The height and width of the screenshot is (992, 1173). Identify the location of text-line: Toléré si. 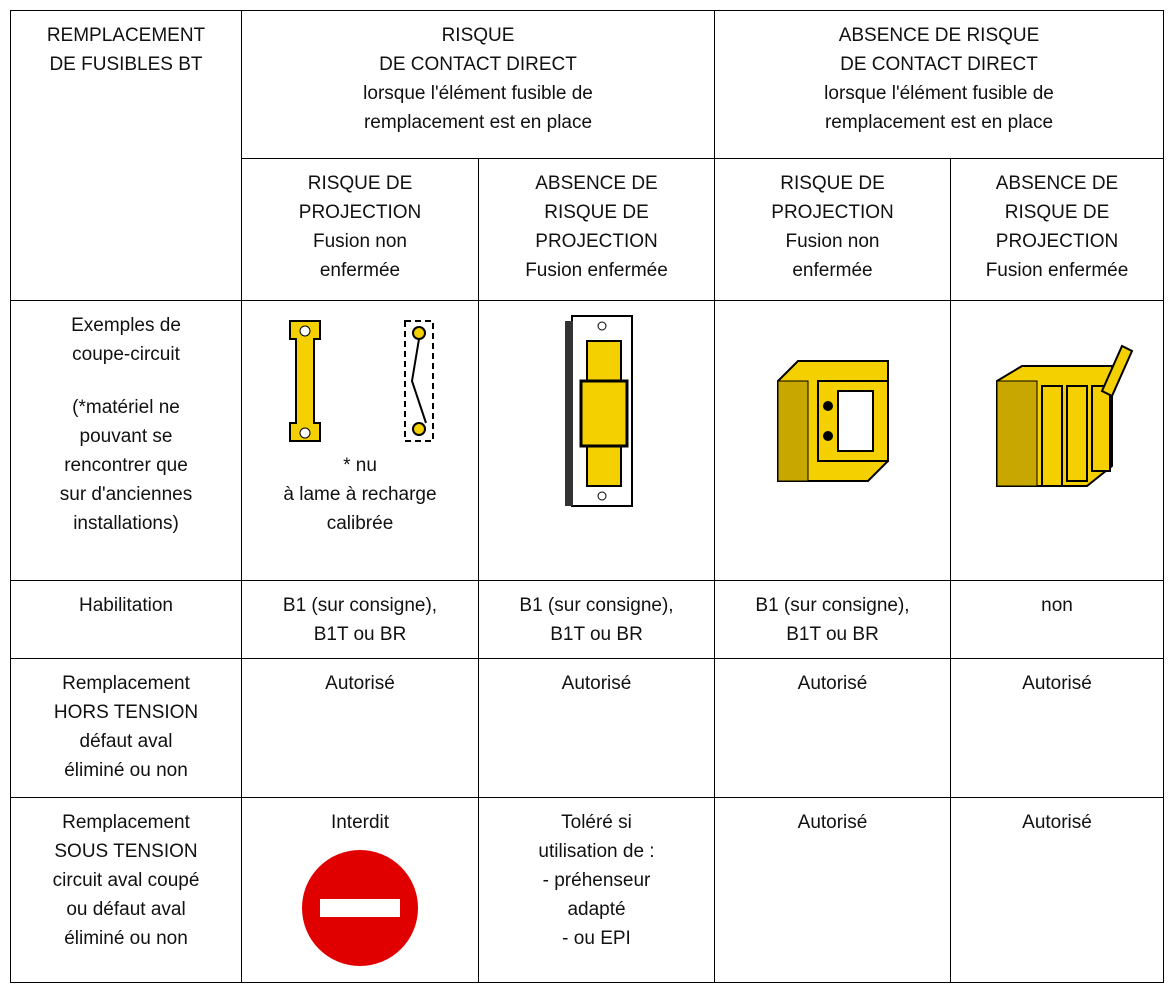
(596, 822).